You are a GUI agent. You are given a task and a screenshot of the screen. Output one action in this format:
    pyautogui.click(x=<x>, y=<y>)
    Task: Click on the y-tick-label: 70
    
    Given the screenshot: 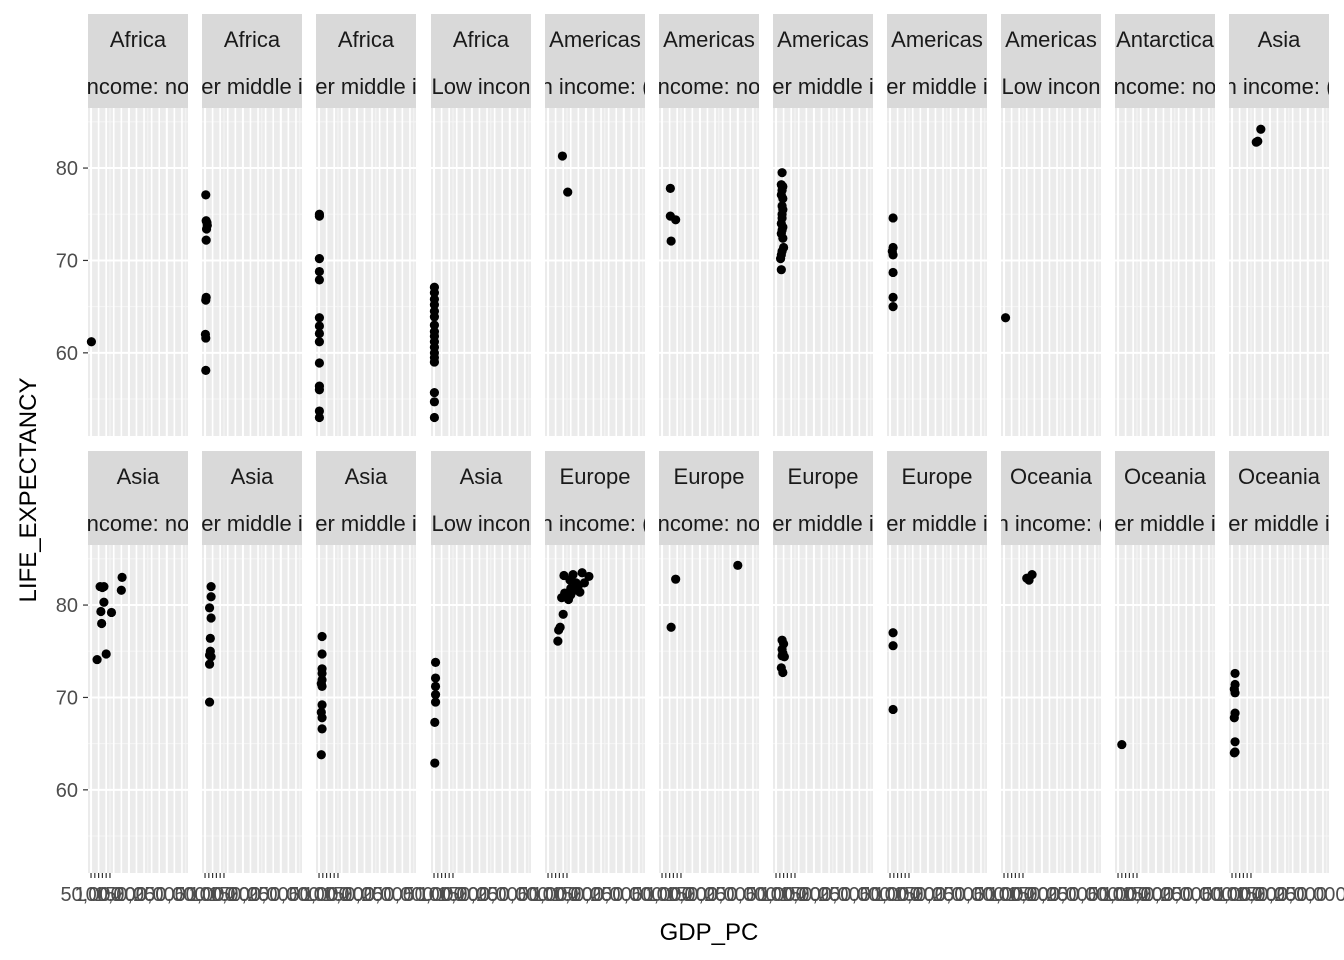 What is the action you would take?
    pyautogui.click(x=67, y=698)
    